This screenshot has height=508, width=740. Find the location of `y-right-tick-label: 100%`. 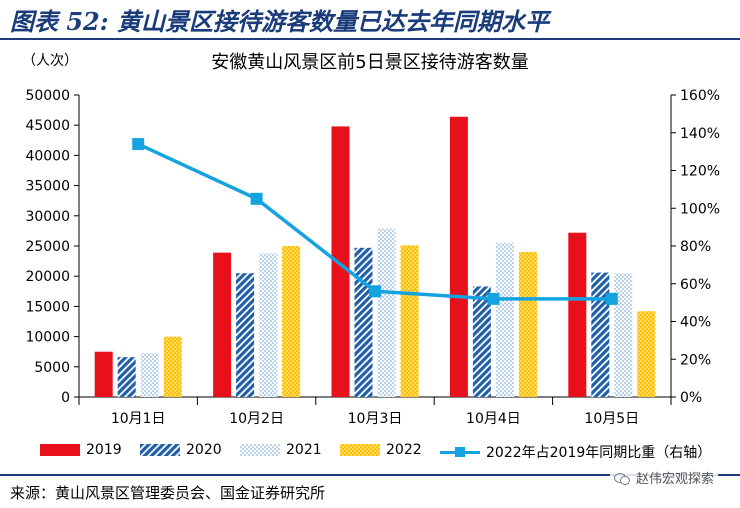

y-right-tick-label: 100% is located at coordinates (700, 209).